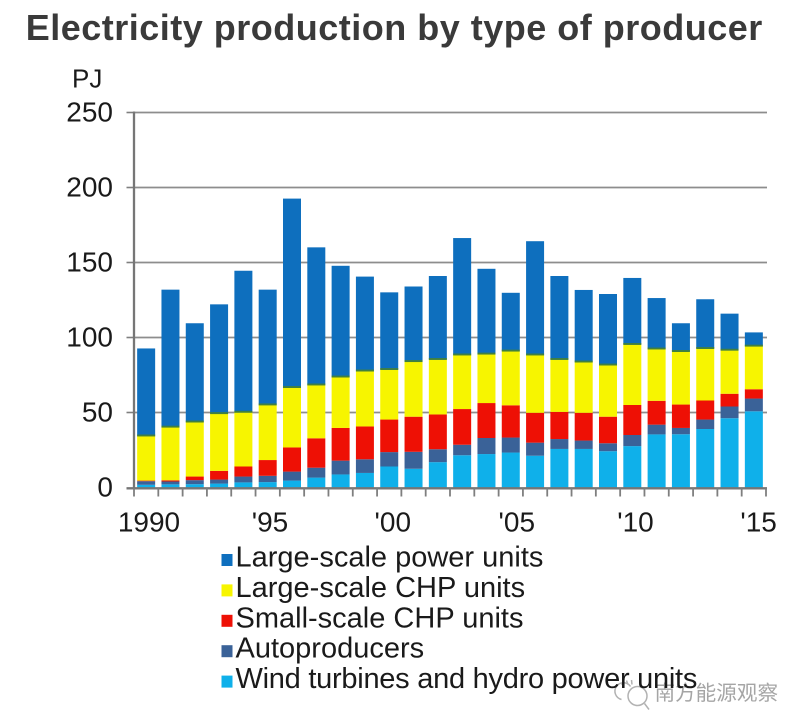  I want to click on svg-text: '00, so click(393, 522).